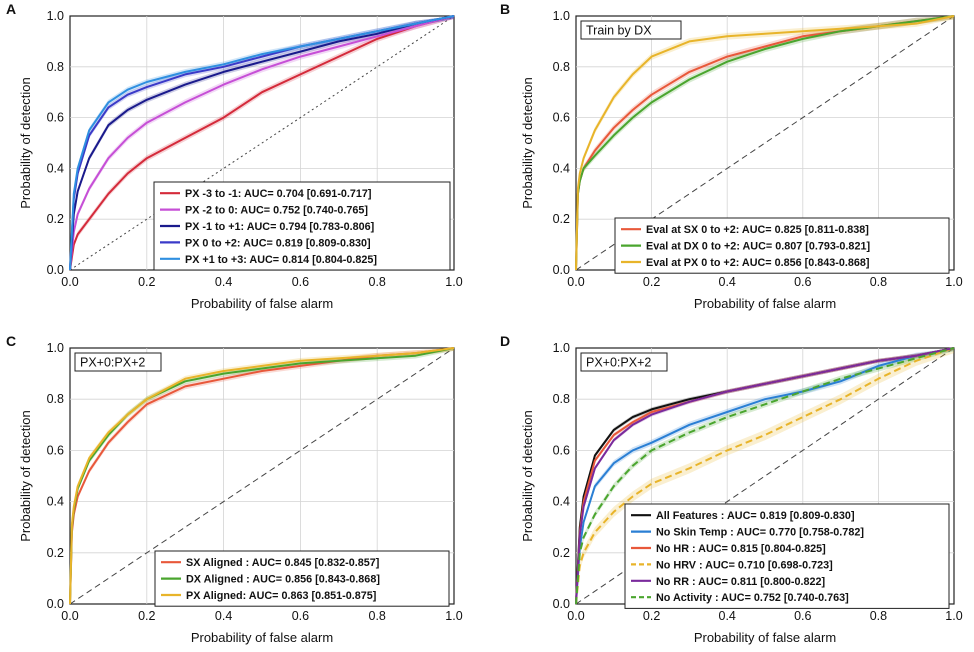 This screenshot has height=652, width=974. What do you see at coordinates (752, 598) in the screenshot?
I see `legend-entry: No Activity : AUC= 0.752 [0.740-0.763]` at bounding box center [752, 598].